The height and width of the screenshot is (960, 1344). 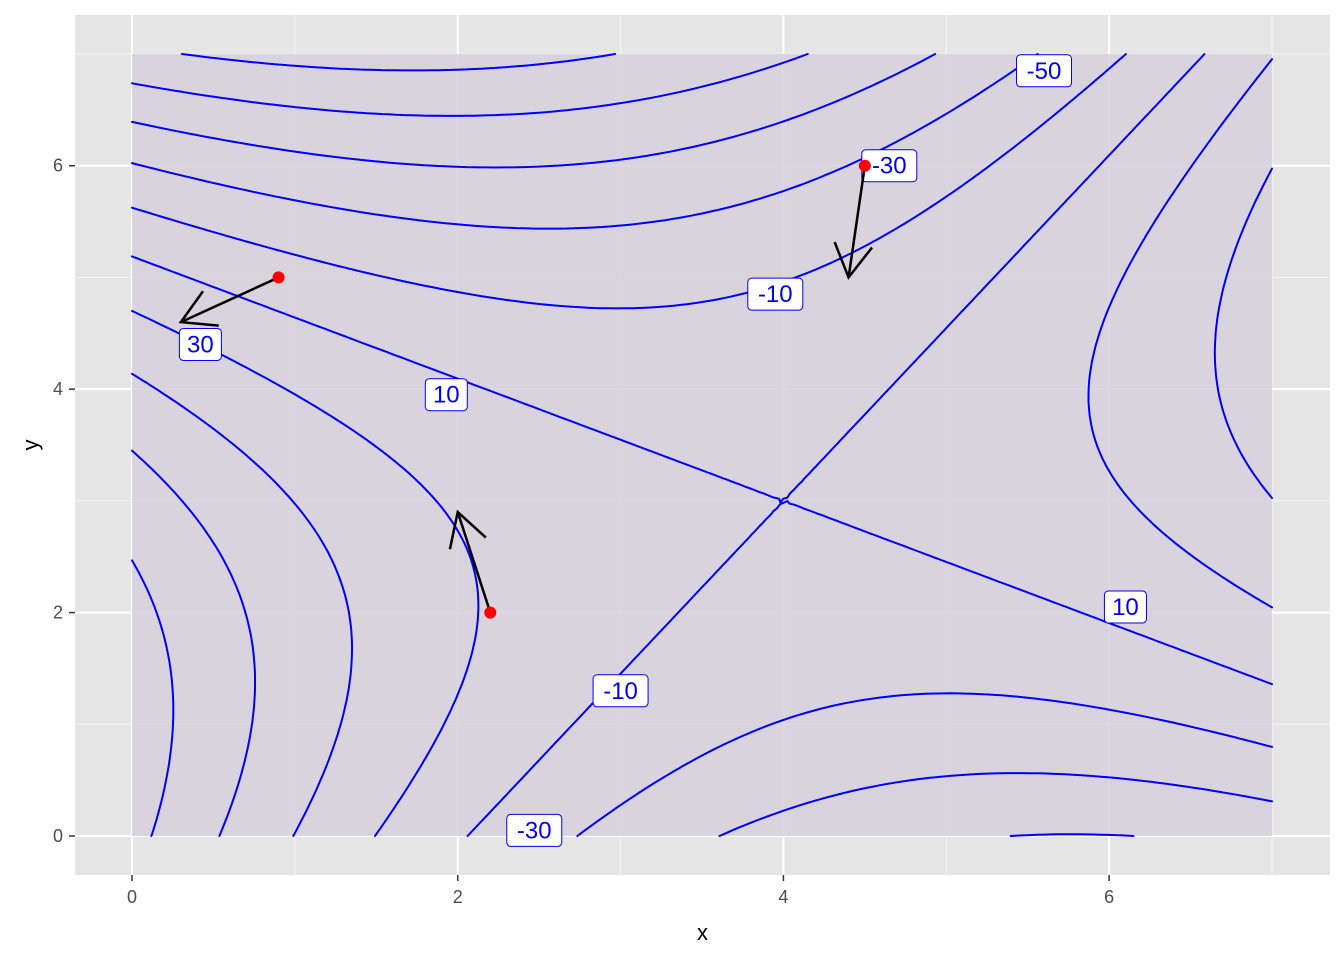 I want to click on x-tick-label: 2, so click(x=458, y=897).